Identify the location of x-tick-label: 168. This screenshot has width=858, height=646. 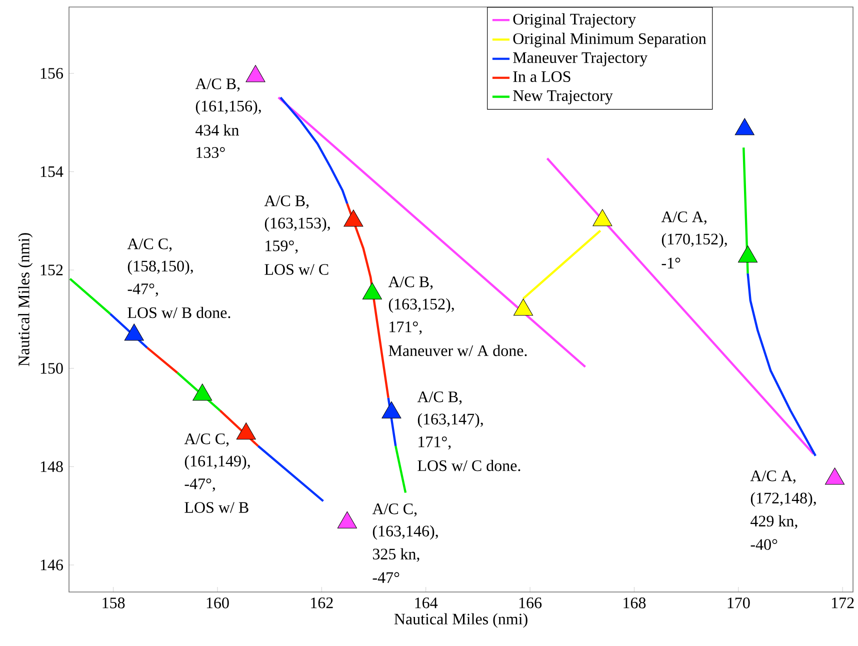
(635, 603).